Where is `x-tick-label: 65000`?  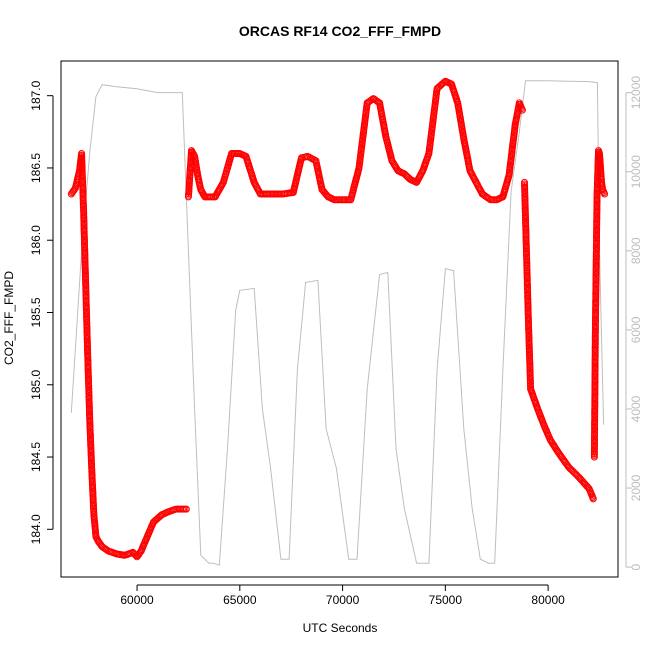
x-tick-label: 65000 is located at coordinates (240, 600).